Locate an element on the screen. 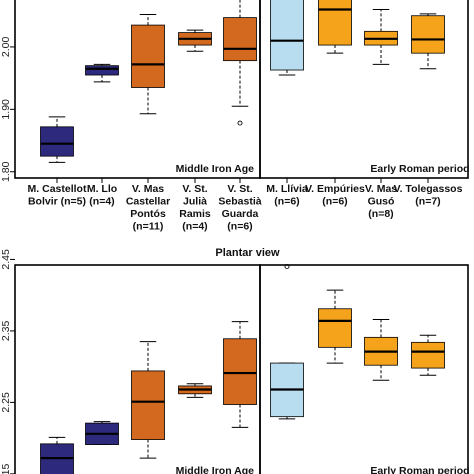 The width and height of the screenshot is (474, 474). x-category-line: Julià is located at coordinates (195, 202).